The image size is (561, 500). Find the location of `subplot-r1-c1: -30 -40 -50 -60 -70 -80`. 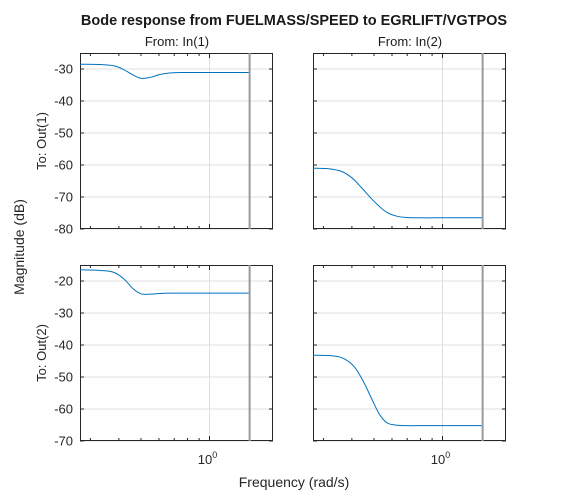

subplot-r1-c1: -30 -40 -50 -60 -70 -80 is located at coordinates (163, 145).